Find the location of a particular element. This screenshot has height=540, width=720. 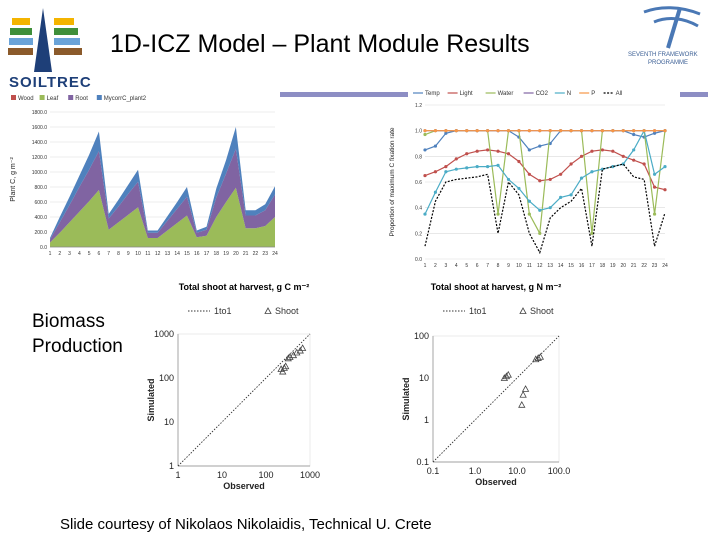

chart-title: Total shoot at harvest, g C m⁻² is located at coordinates (244, 287).